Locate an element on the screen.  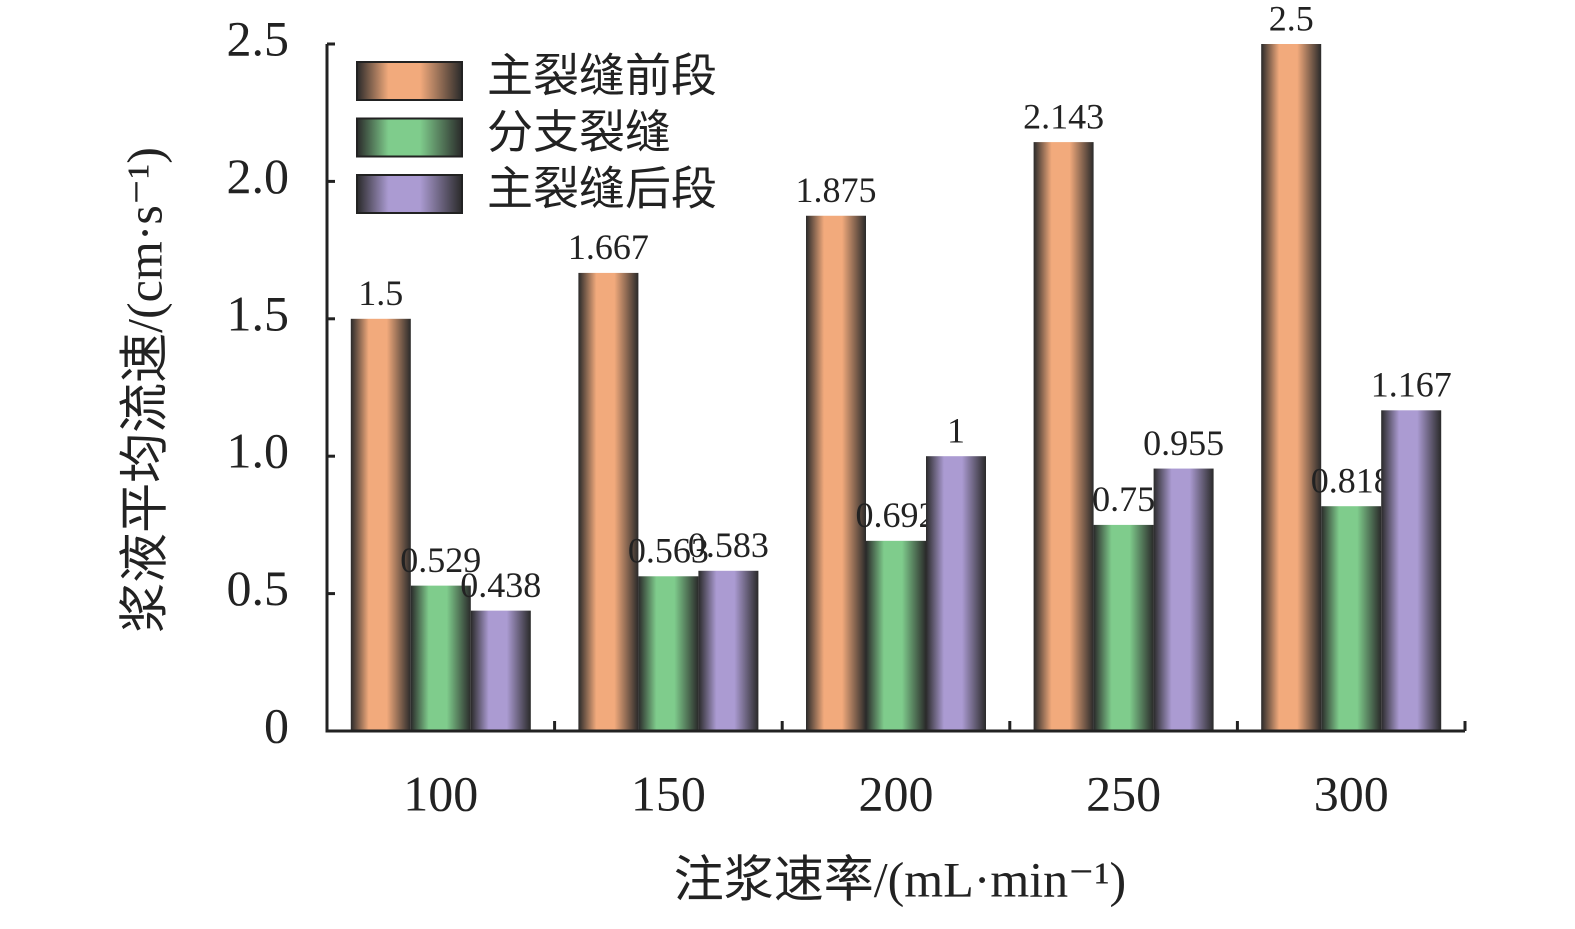
y-tick-label: 1.5 is located at coordinates (258, 313).